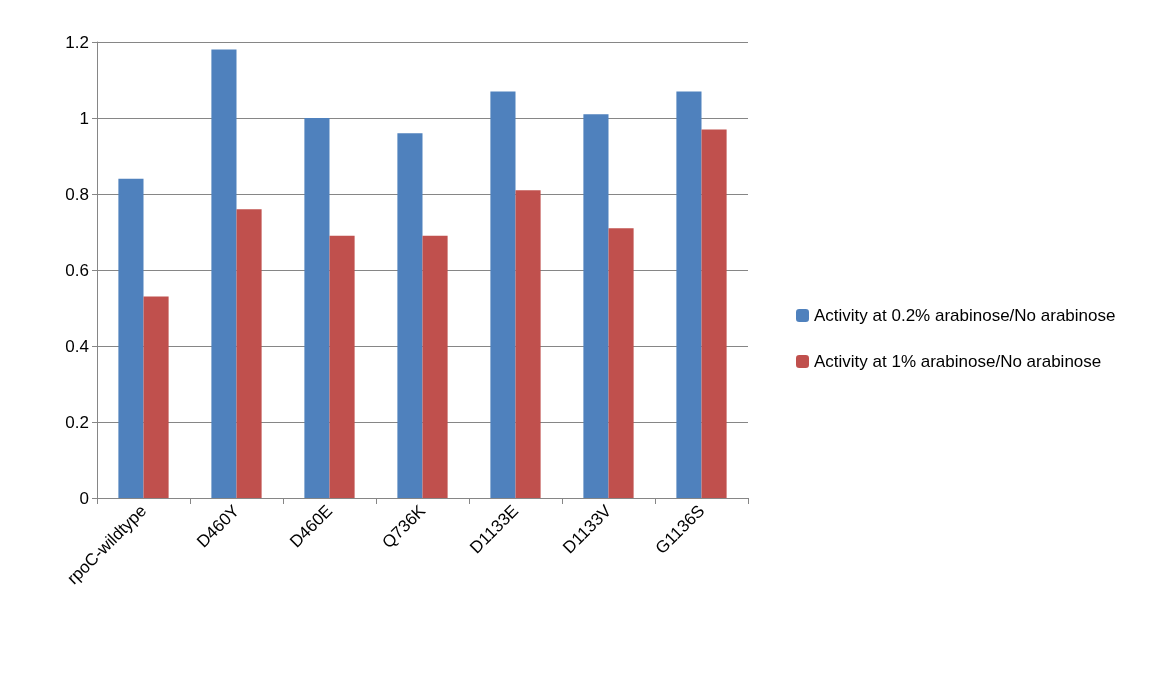  I want to click on y-tick-label: 1.2, so click(77, 42).